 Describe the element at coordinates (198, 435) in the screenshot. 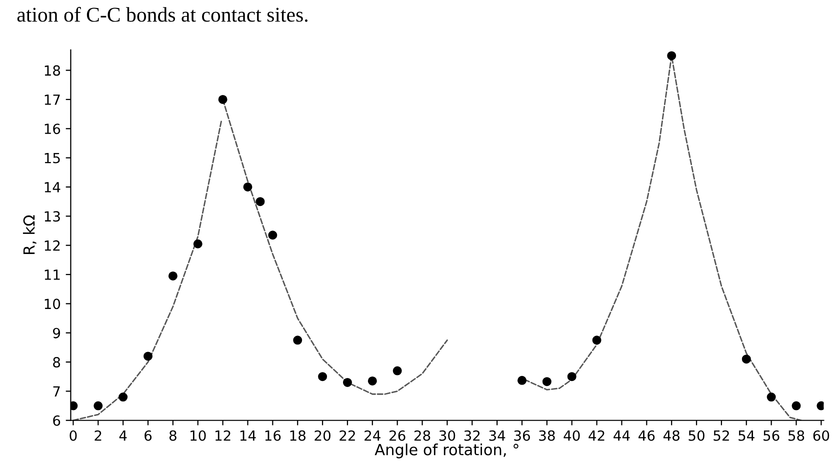

I see `x-tick-label: 10` at that location.